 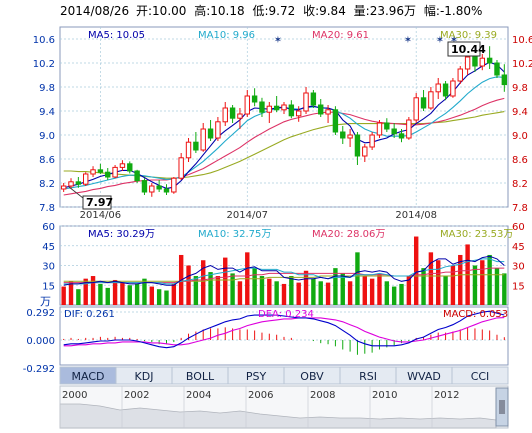 I want to click on timeline-year-label: 2006, so click(x=260, y=395).